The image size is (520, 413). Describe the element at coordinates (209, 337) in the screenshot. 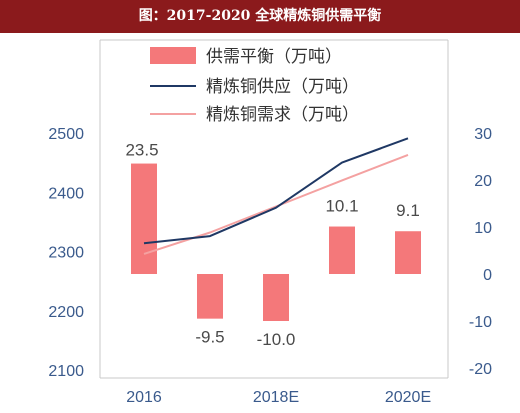

I see `data-label-2017E: -9.5` at that location.